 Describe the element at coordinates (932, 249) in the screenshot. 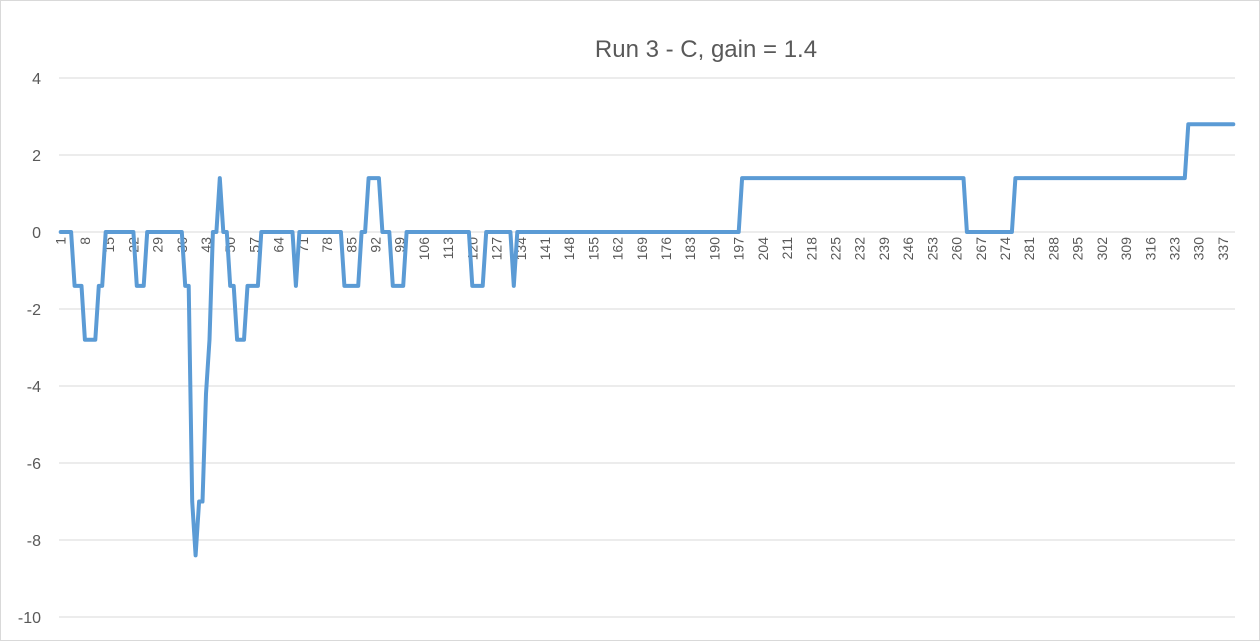

I see `x-tick-label: 253` at that location.